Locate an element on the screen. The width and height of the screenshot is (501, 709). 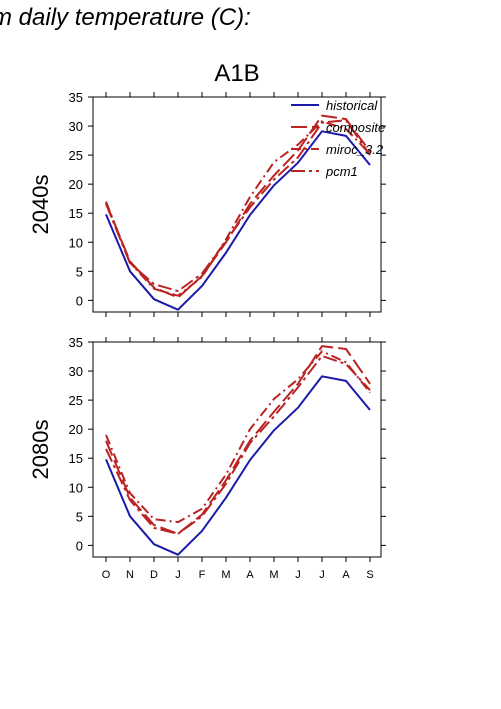
legend-label: miroc_3.2 is located at coordinates (355, 149).